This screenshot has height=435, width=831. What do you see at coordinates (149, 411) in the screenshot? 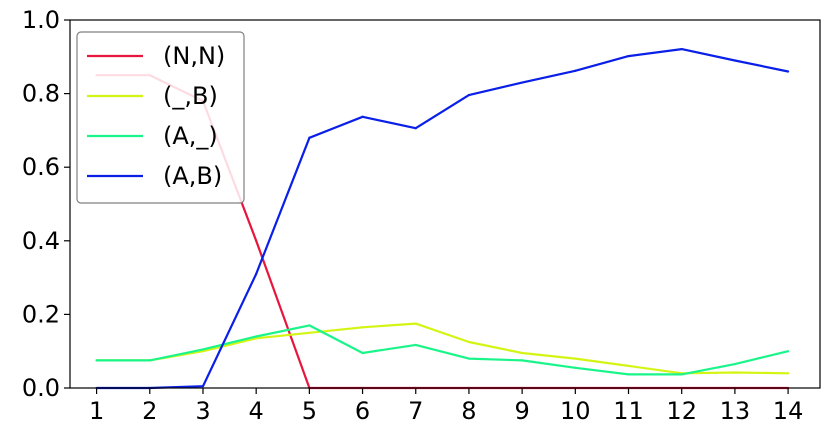
I see `x-tick-label: 2` at bounding box center [149, 411].